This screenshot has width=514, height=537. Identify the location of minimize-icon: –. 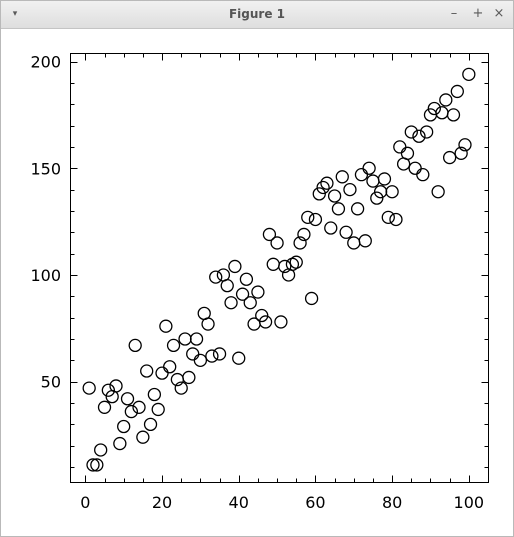
(454, 13).